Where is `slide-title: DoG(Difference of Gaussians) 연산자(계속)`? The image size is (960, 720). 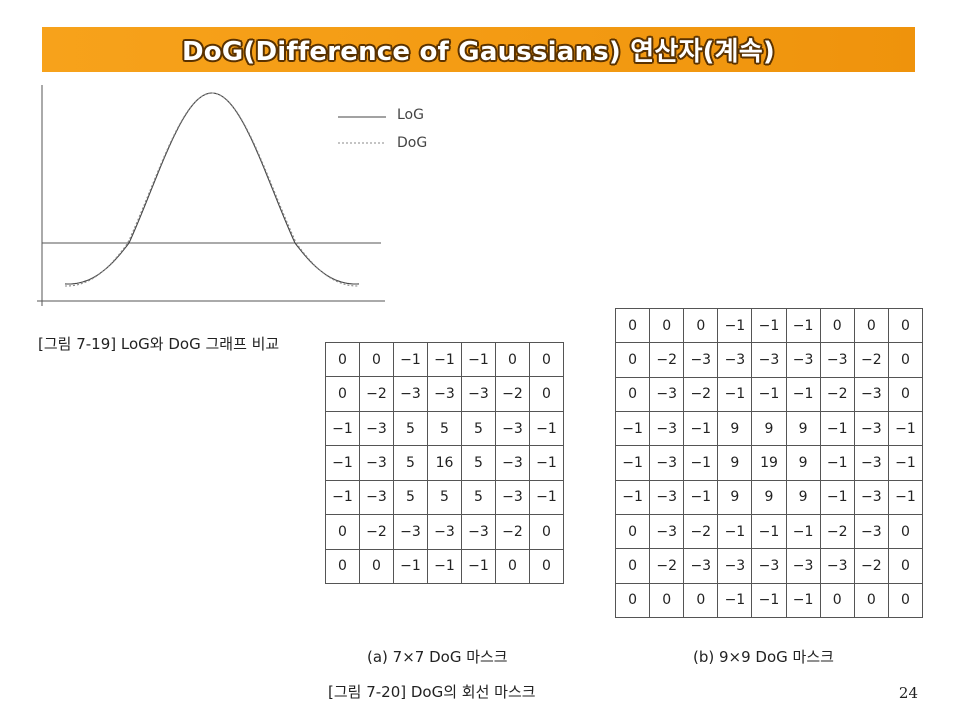 slide-title: DoG(Difference of Gaussians) 연산자(계속) is located at coordinates (478, 52).